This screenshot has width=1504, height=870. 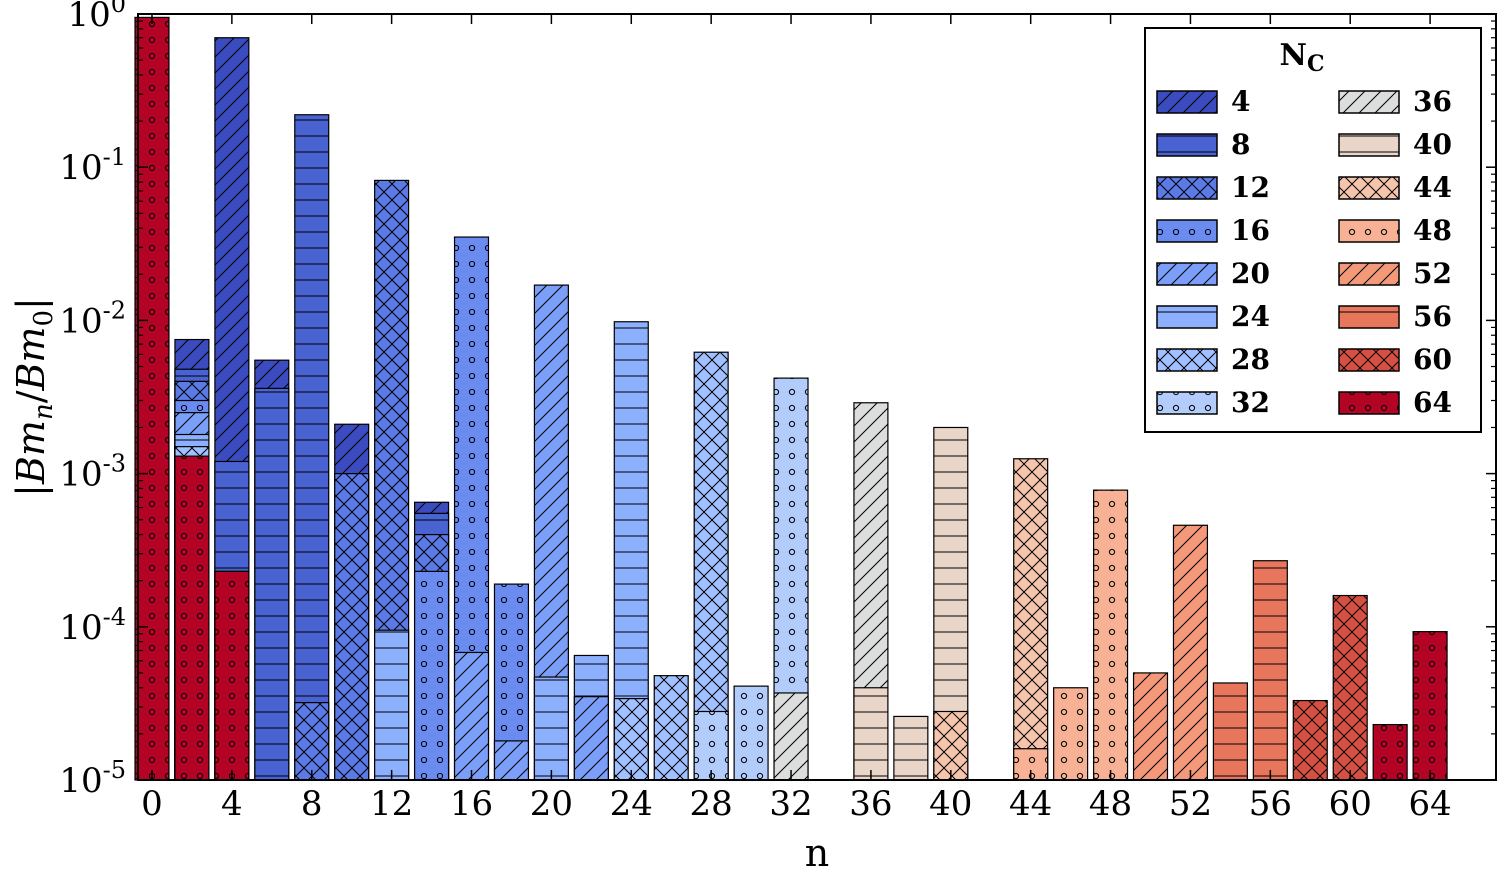 I want to click on bar-nc8-n8, so click(x=312, y=447).